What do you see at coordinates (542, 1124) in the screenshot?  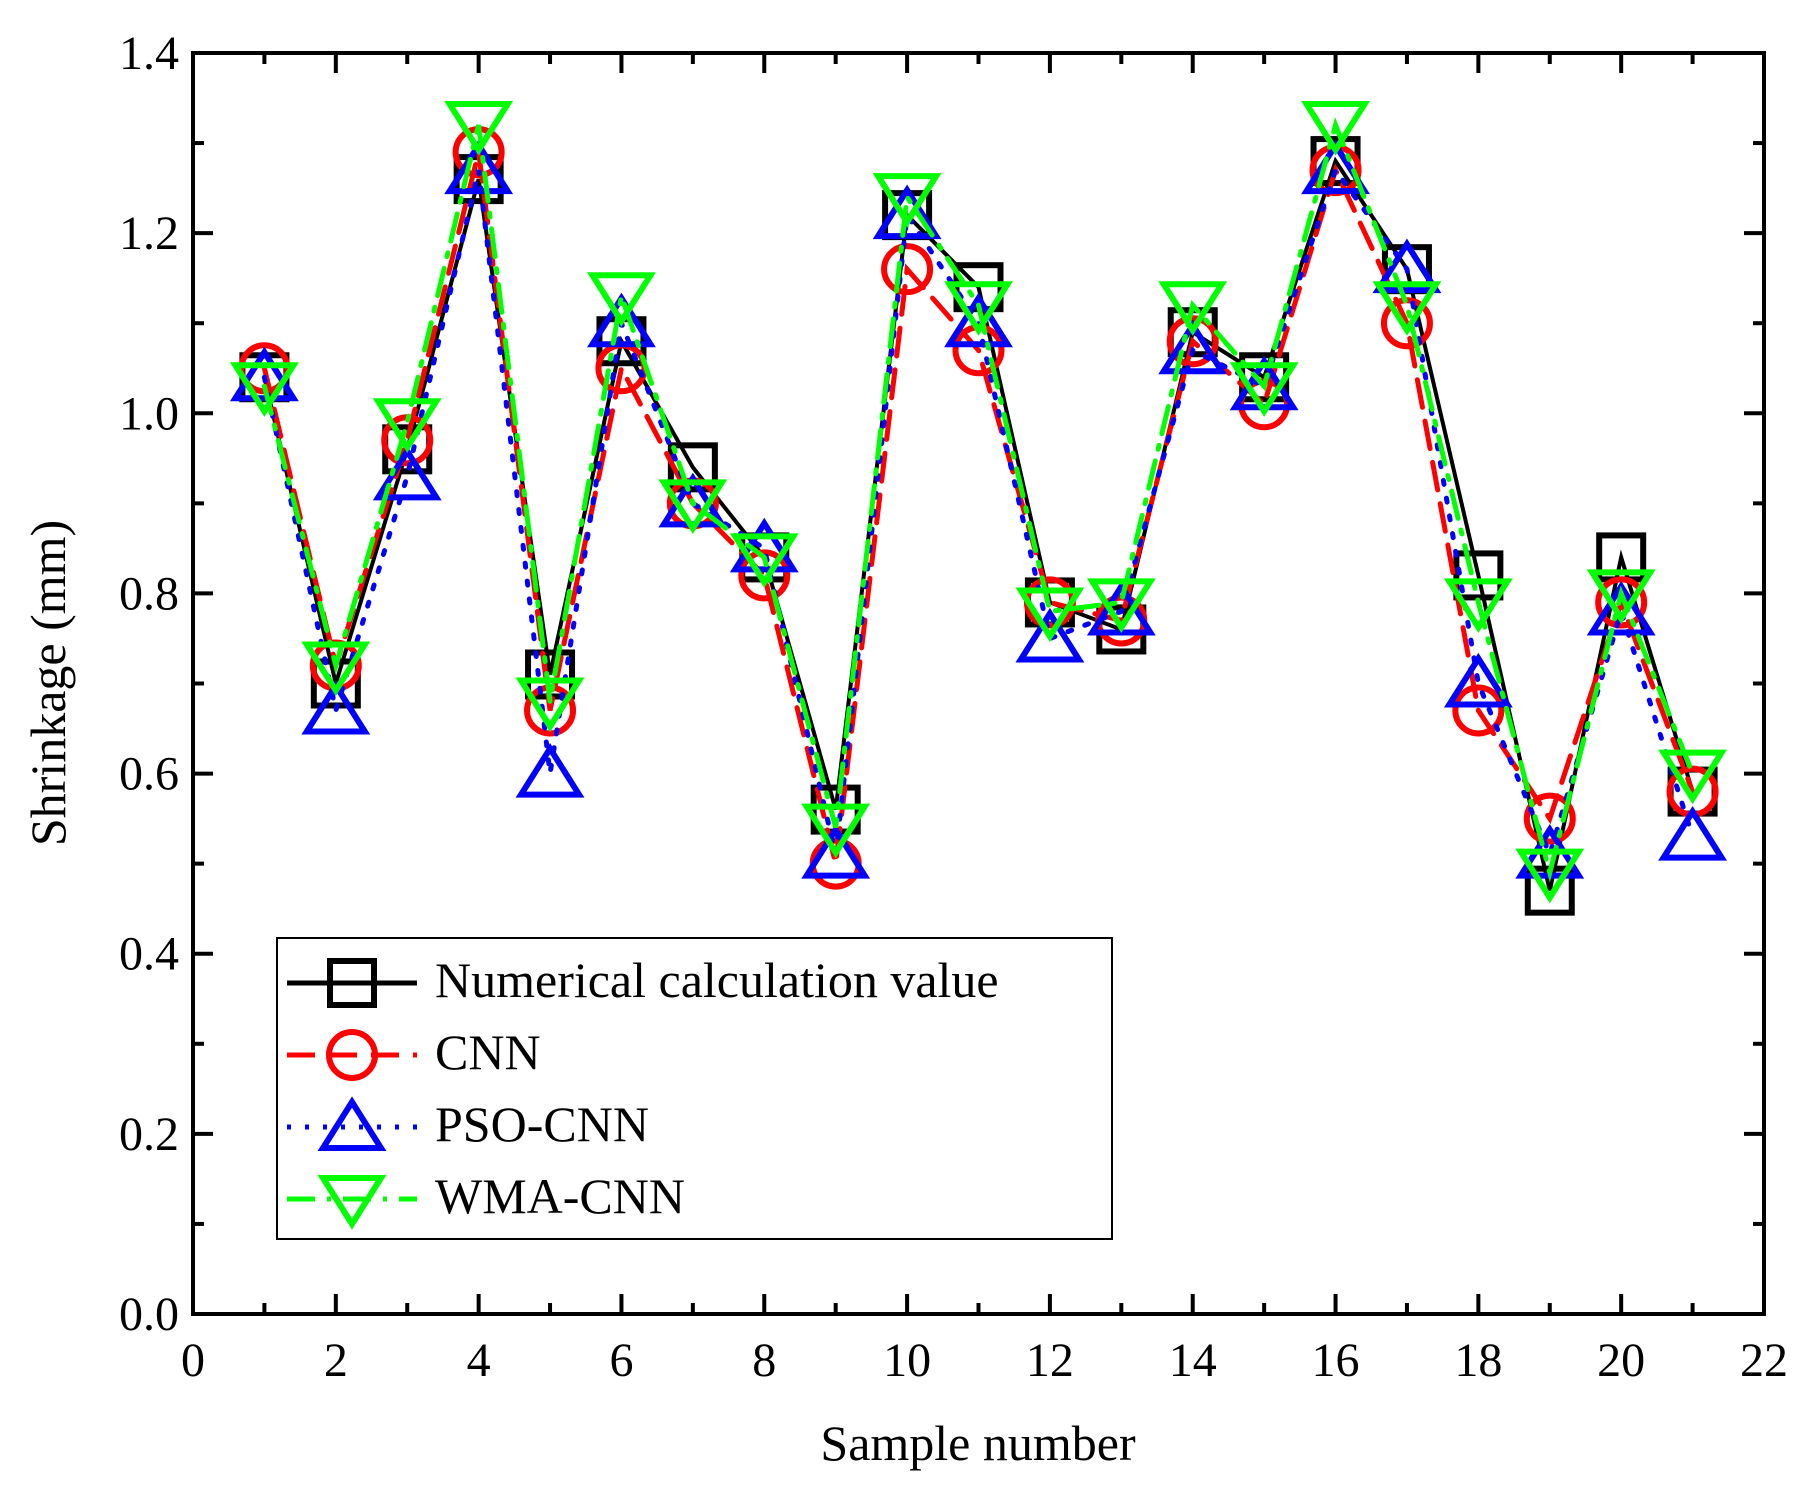 I see `legend-label-pso-cnn: PSO-CNN` at bounding box center [542, 1124].